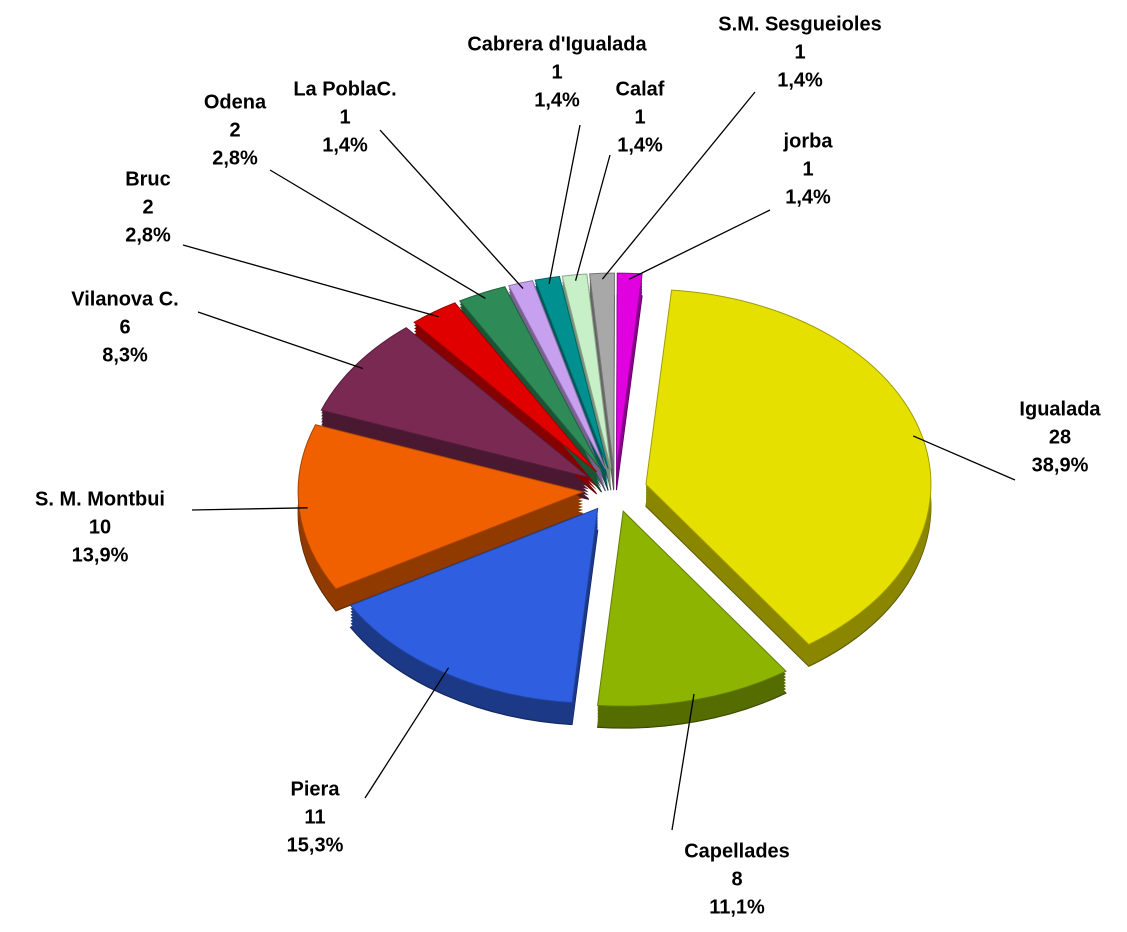 Image resolution: width=1127 pixels, height=932 pixels. Describe the element at coordinates (125, 355) in the screenshot. I see `percent-label: 8,3%` at that location.